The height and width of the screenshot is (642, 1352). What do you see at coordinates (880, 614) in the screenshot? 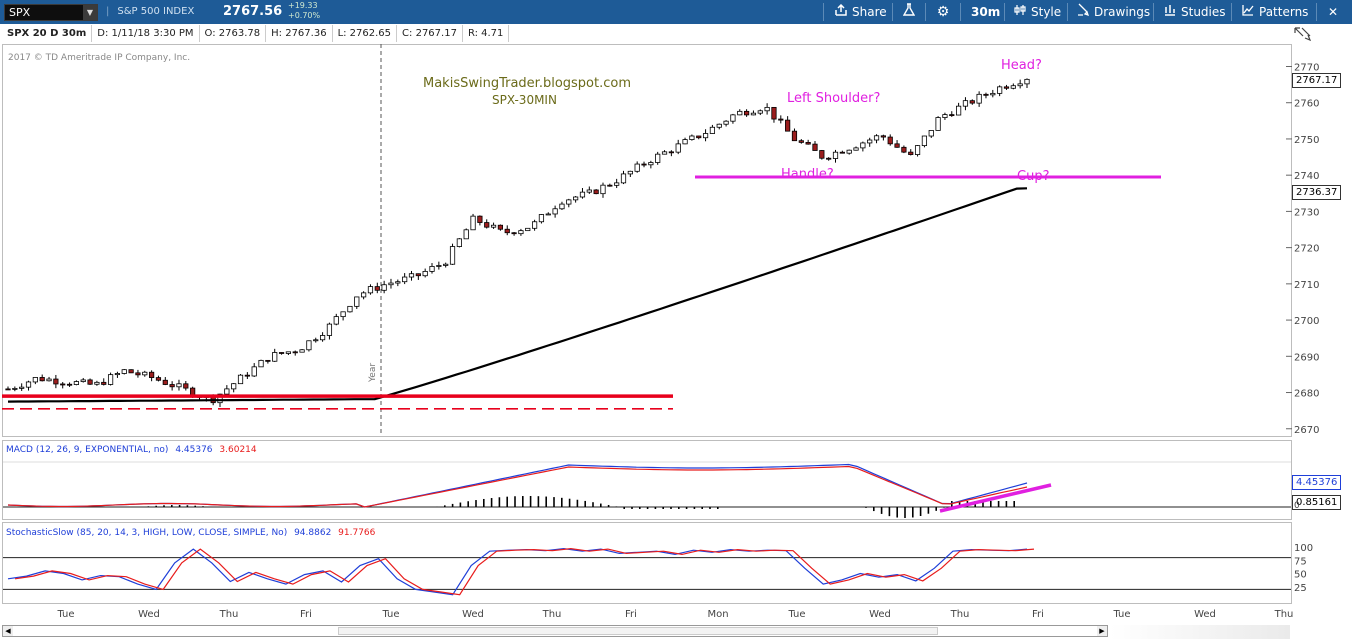
I see `time-axis-label: Wed` at bounding box center [880, 614].